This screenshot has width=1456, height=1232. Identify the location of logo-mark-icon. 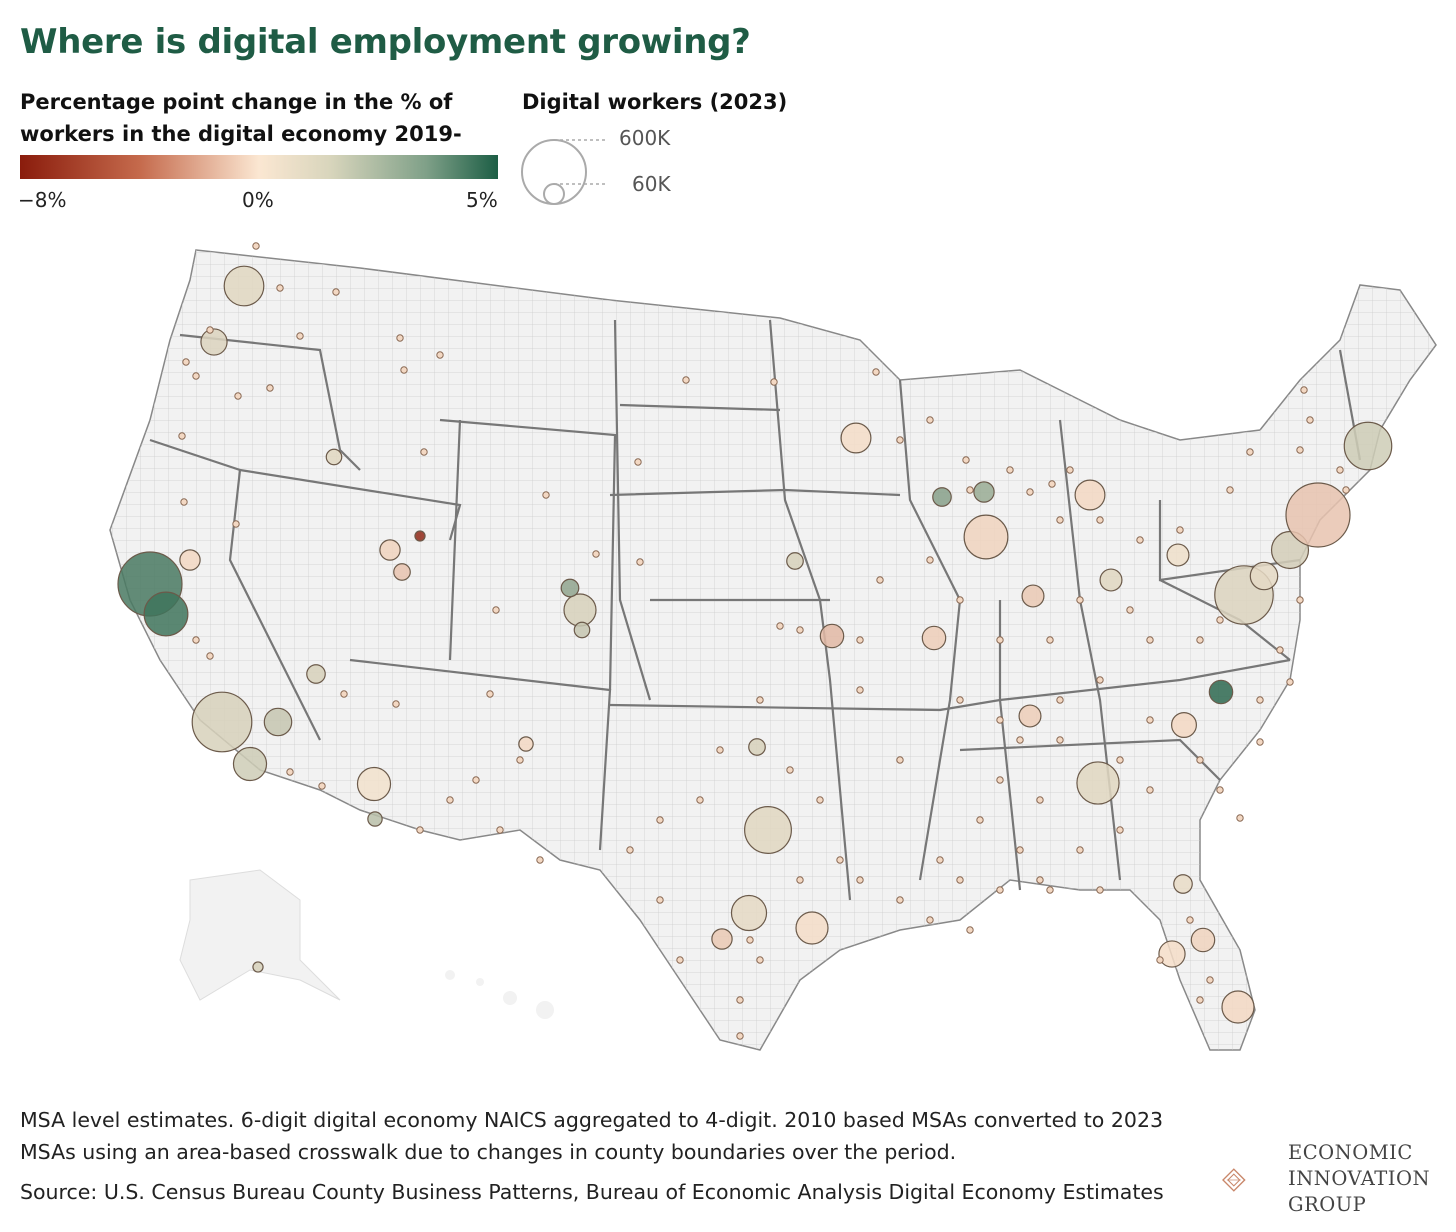
(1234, 1180).